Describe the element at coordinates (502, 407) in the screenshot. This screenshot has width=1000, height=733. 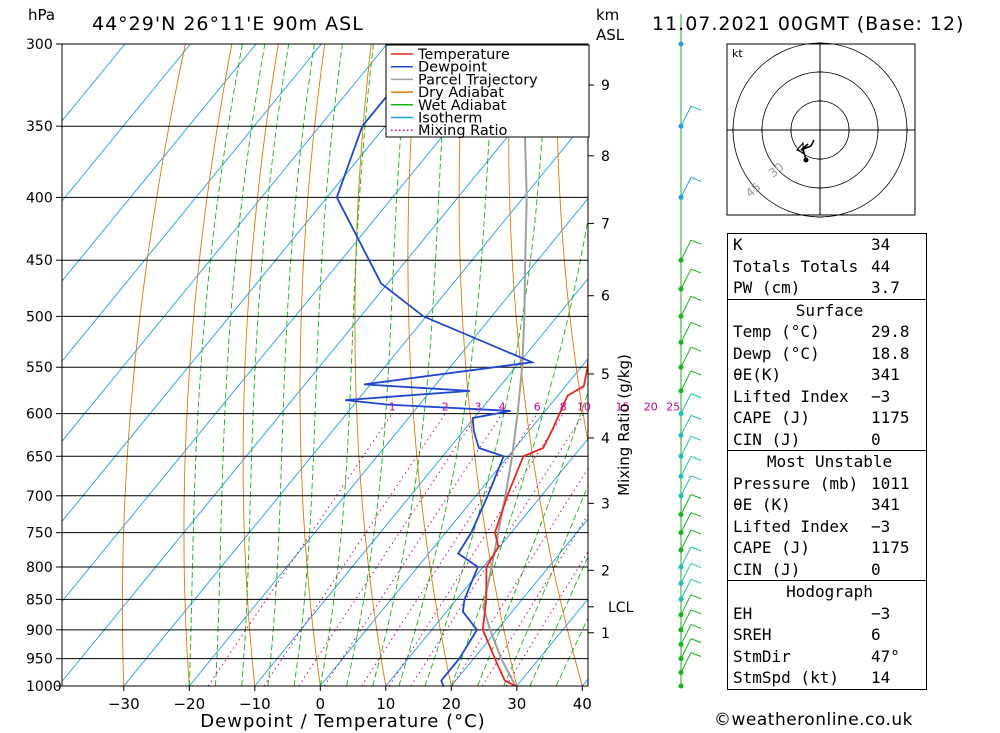
I see `mixing-ratio-label: 4` at that location.